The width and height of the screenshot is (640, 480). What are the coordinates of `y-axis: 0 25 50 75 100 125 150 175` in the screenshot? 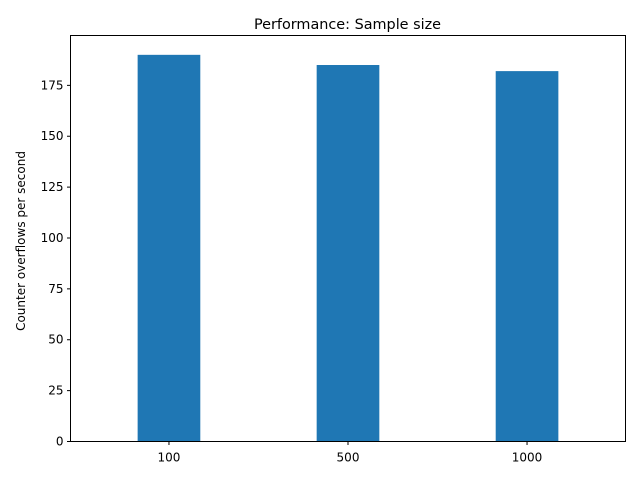 It's located at (56, 263).